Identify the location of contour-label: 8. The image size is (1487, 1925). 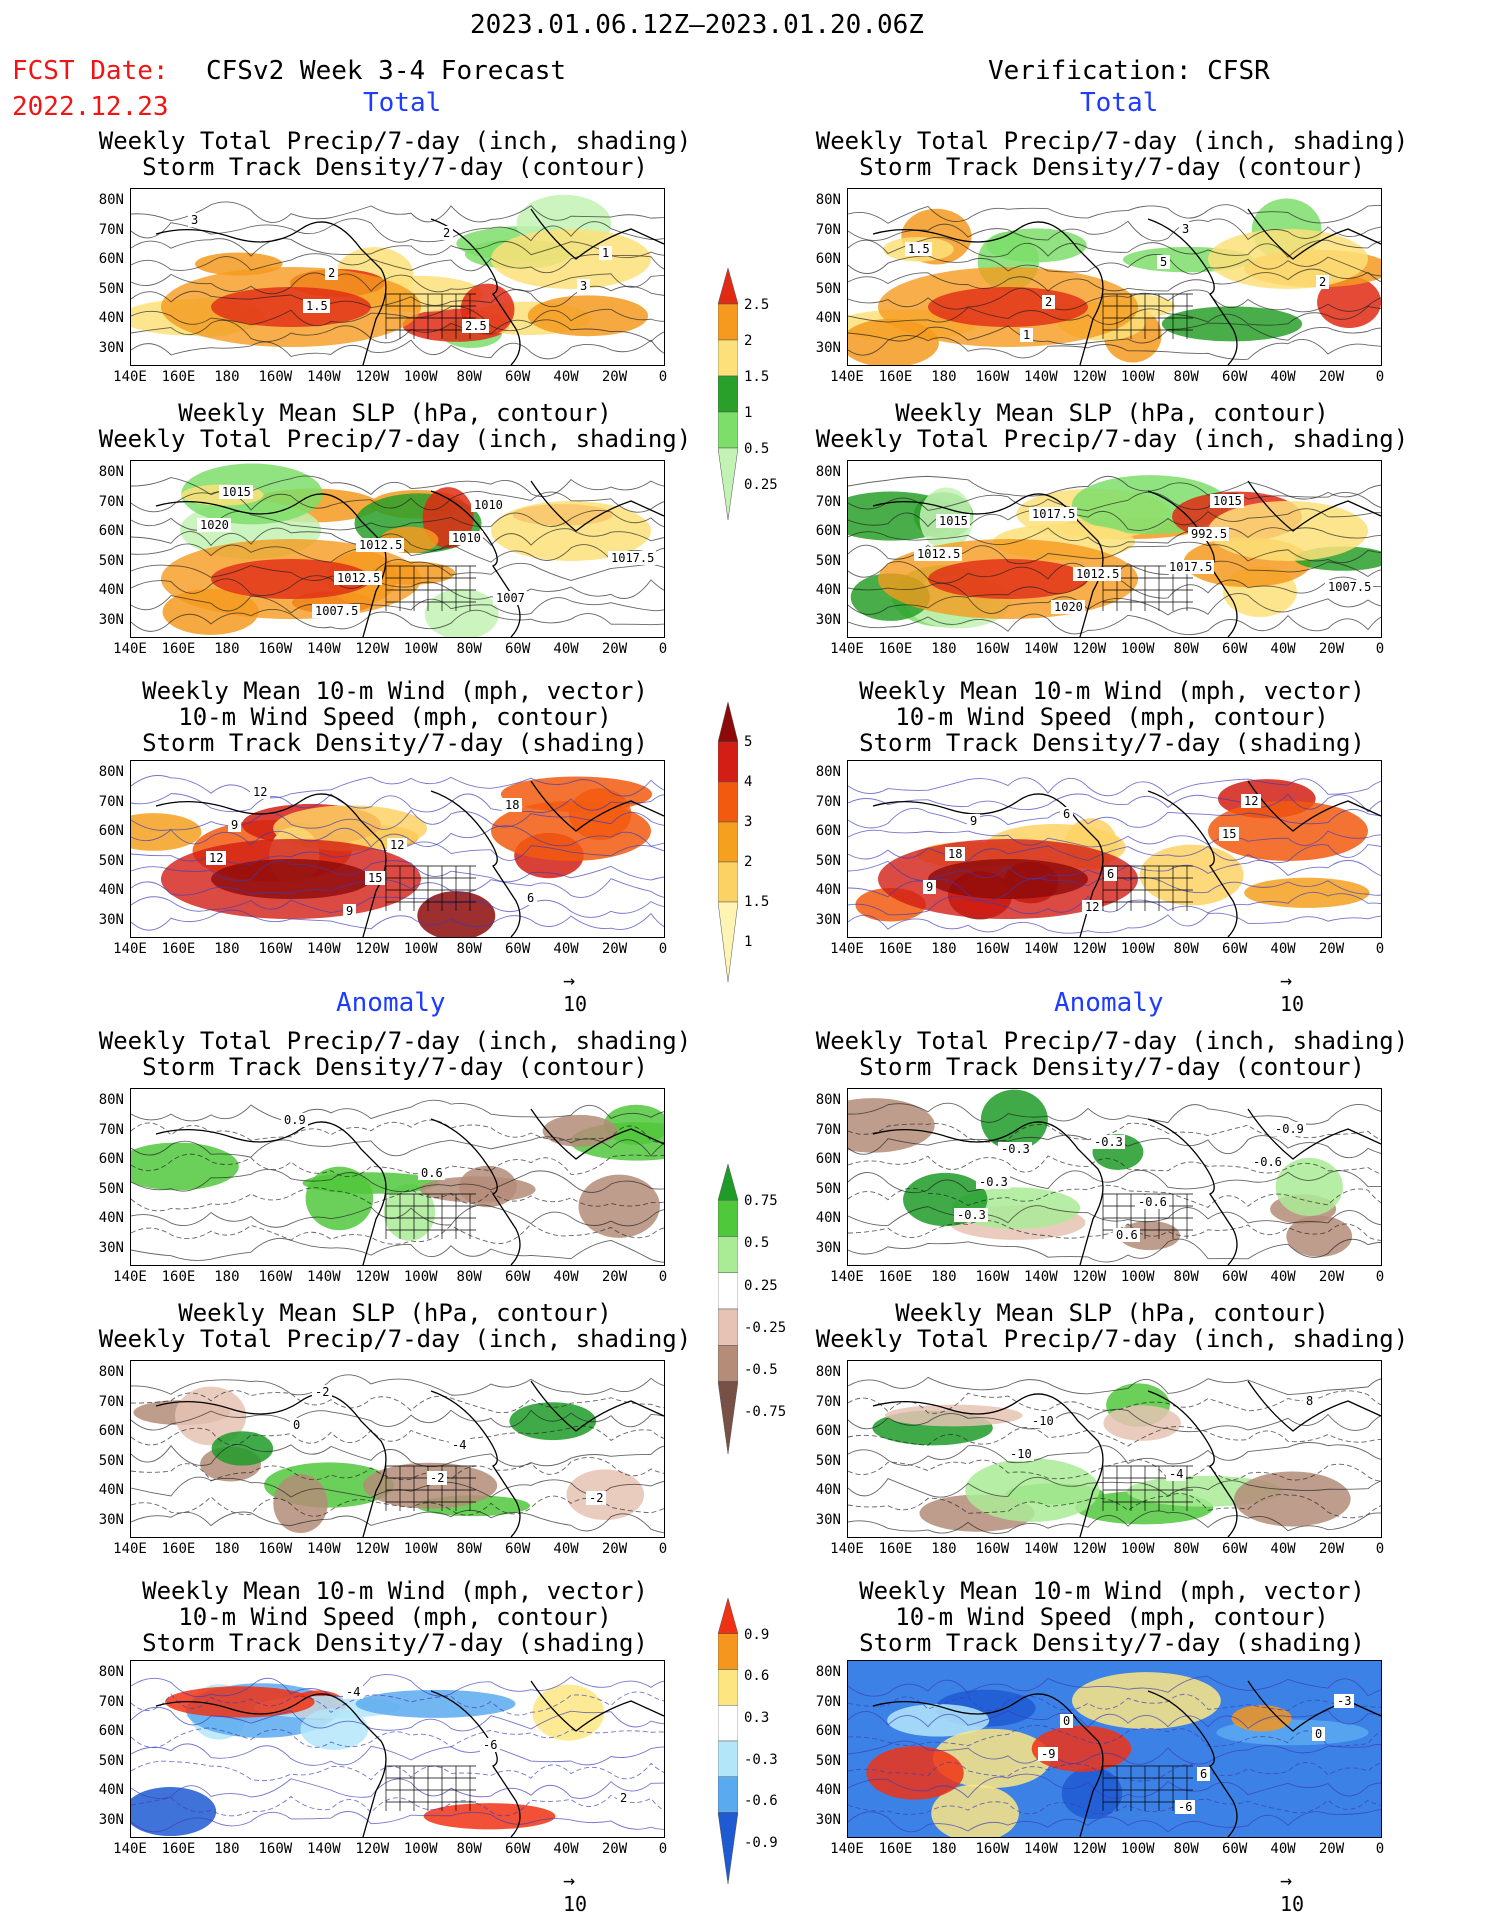
(1309, 1401).